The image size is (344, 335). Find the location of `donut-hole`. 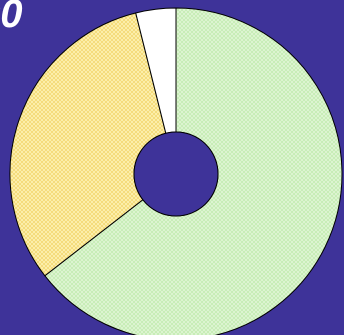

donut-hole is located at coordinates (176, 174).